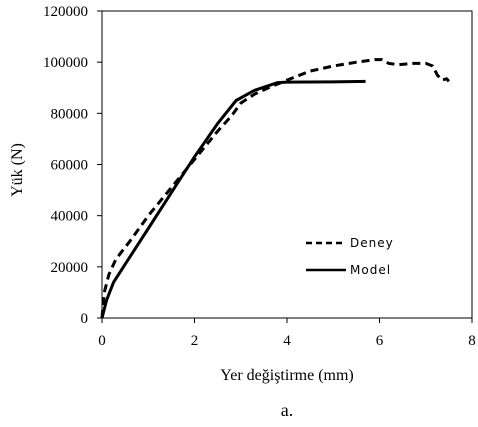 Image resolution: width=478 pixels, height=427 pixels. What do you see at coordinates (65, 63) in the screenshot?
I see `y-tick-label: 100000` at bounding box center [65, 63].